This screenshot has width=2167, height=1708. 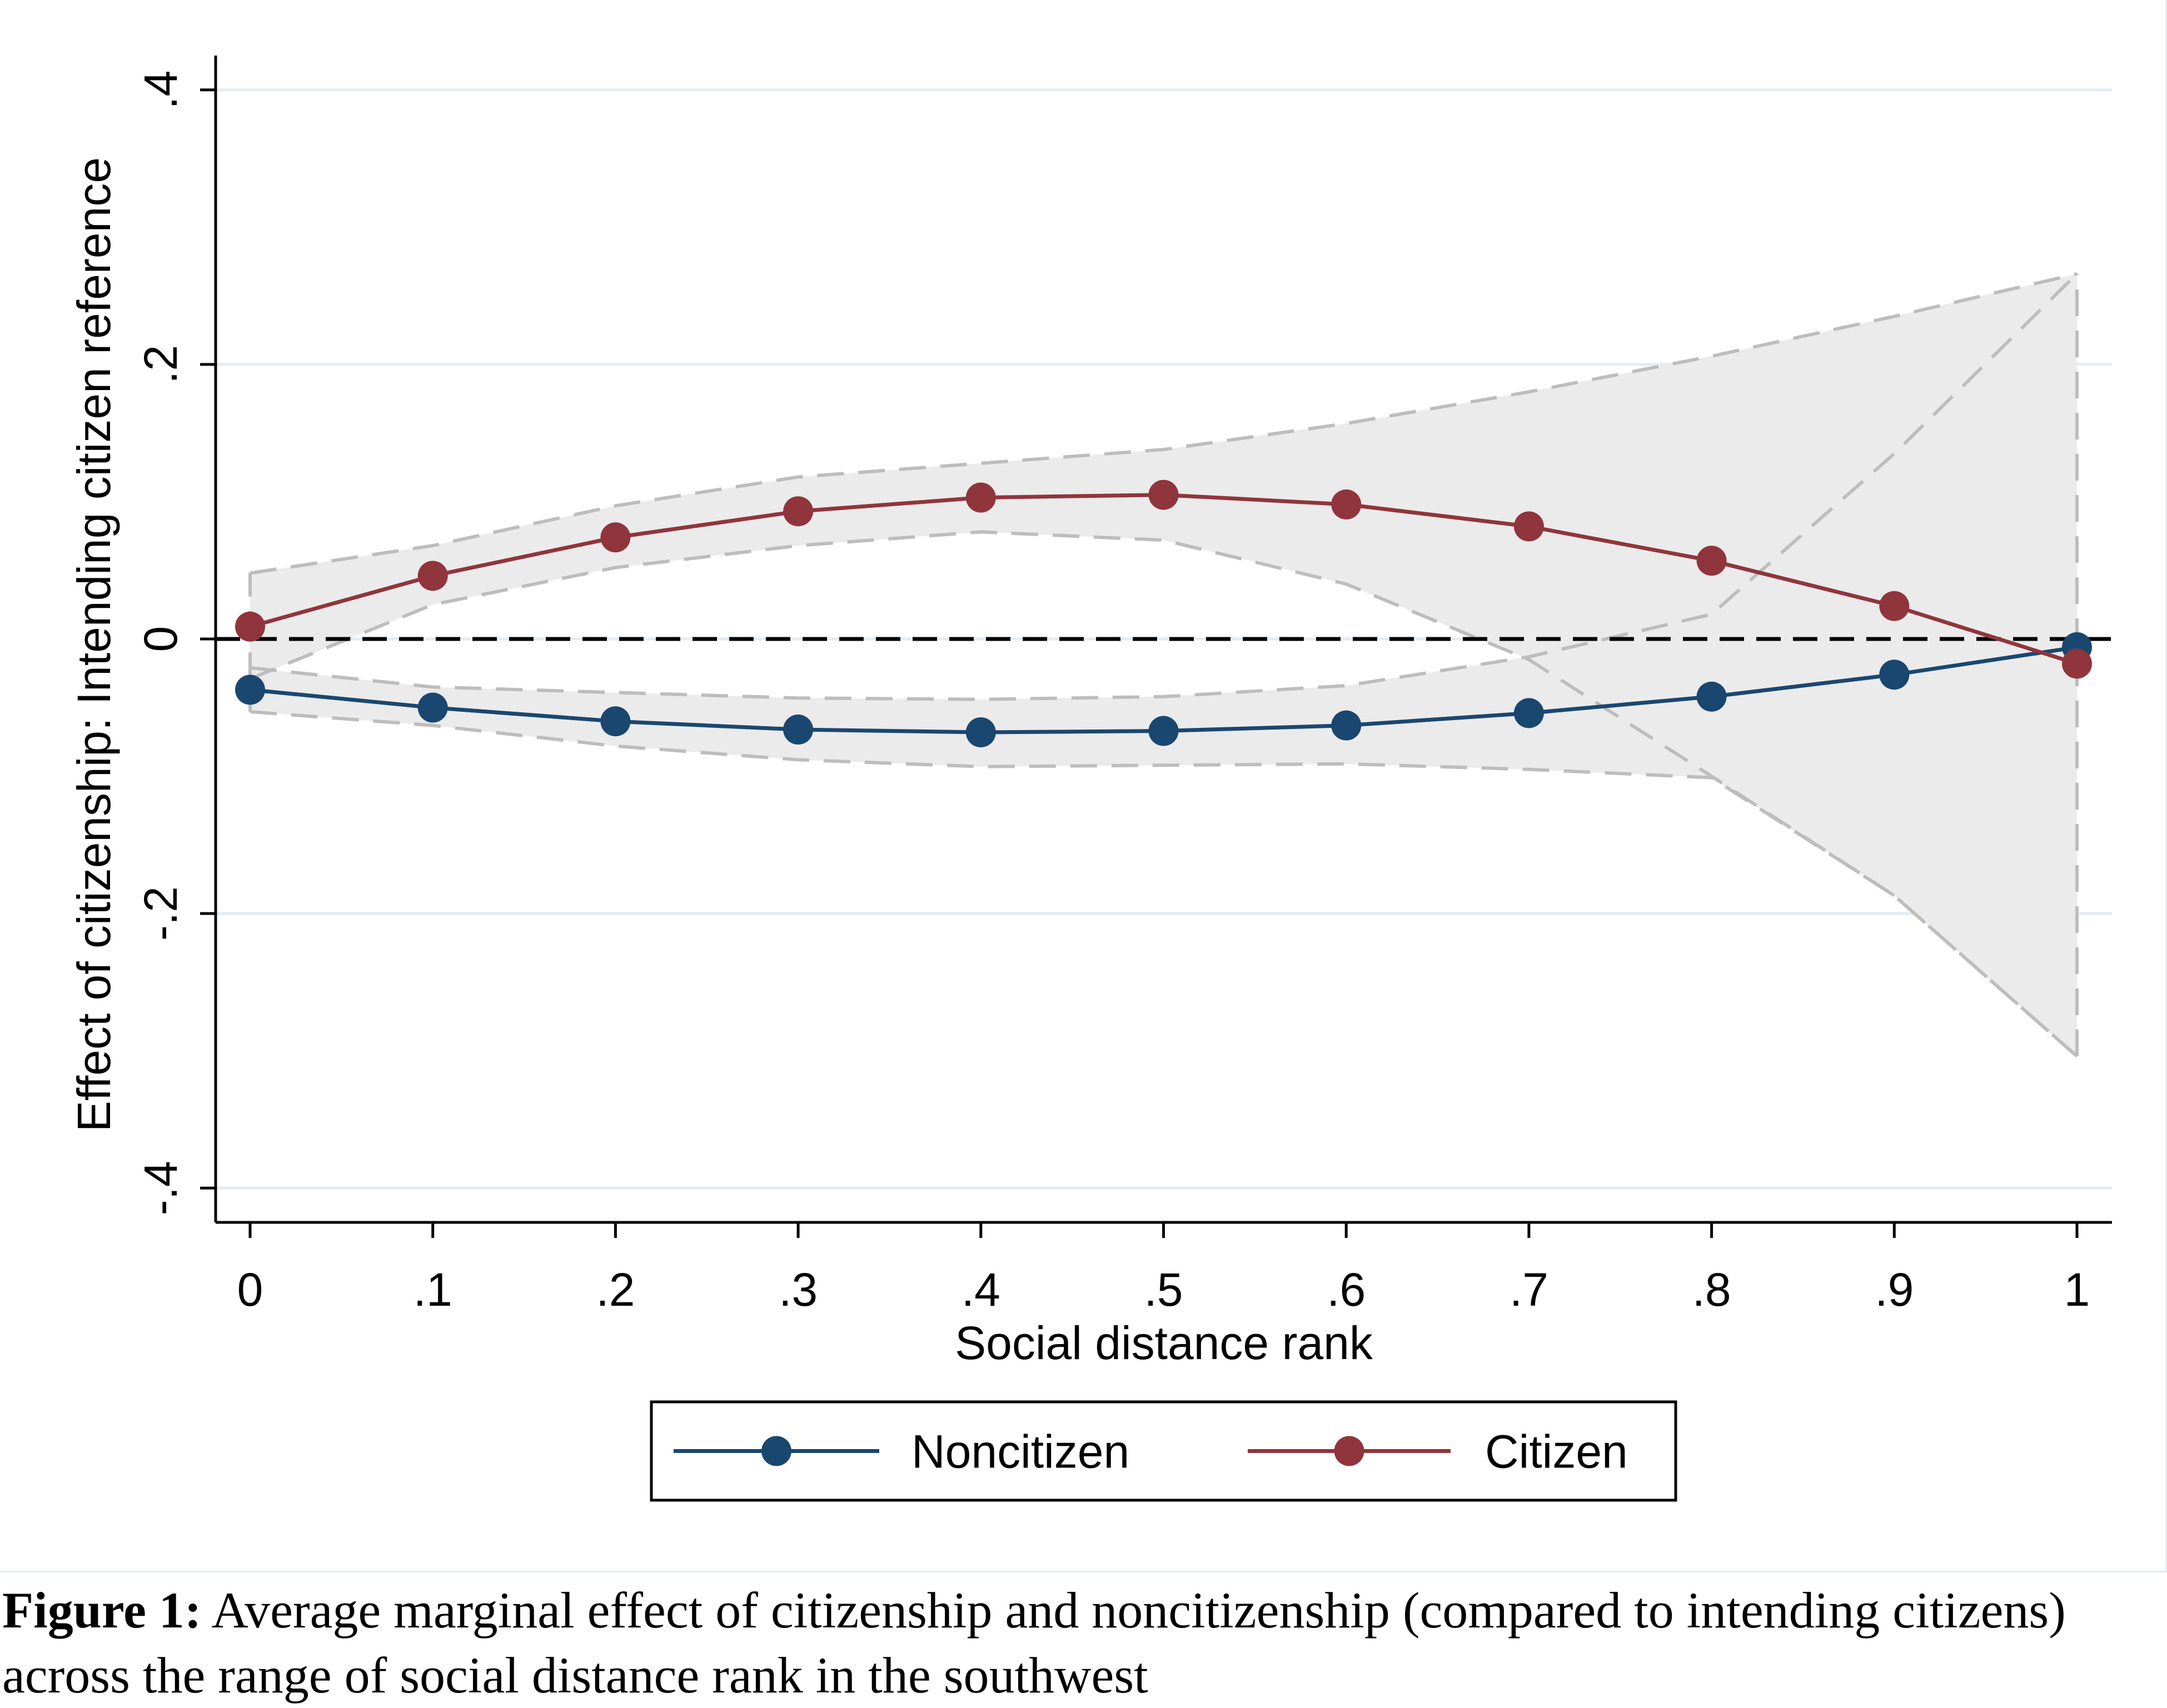 What do you see at coordinates (1529, 1289) in the screenshot?
I see `x-tick-label: .7` at bounding box center [1529, 1289].